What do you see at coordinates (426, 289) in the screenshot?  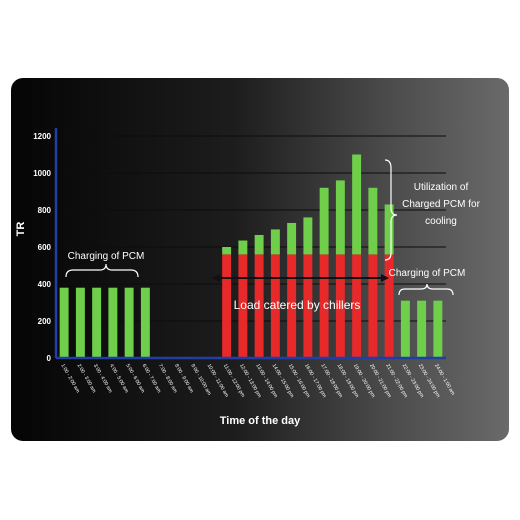 I see `brace-charging-right` at bounding box center [426, 289].